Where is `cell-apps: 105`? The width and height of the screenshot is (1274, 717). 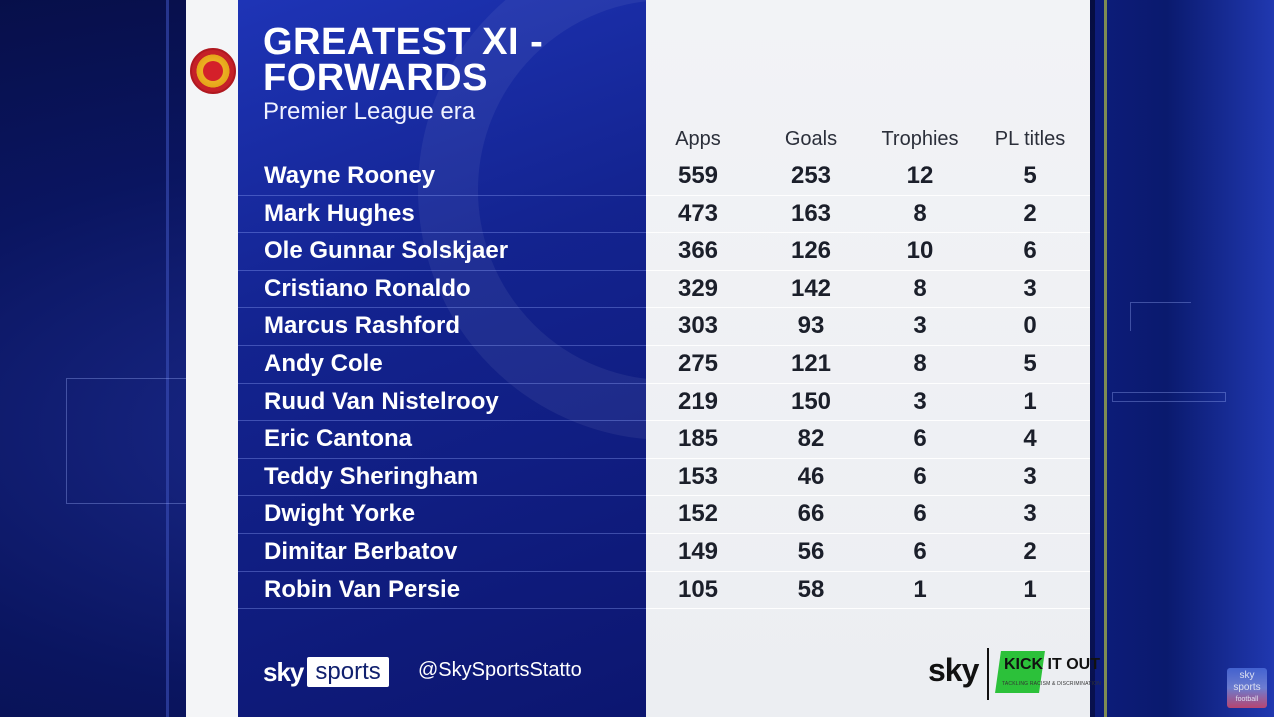
cell-apps: 105 is located at coordinates (698, 589).